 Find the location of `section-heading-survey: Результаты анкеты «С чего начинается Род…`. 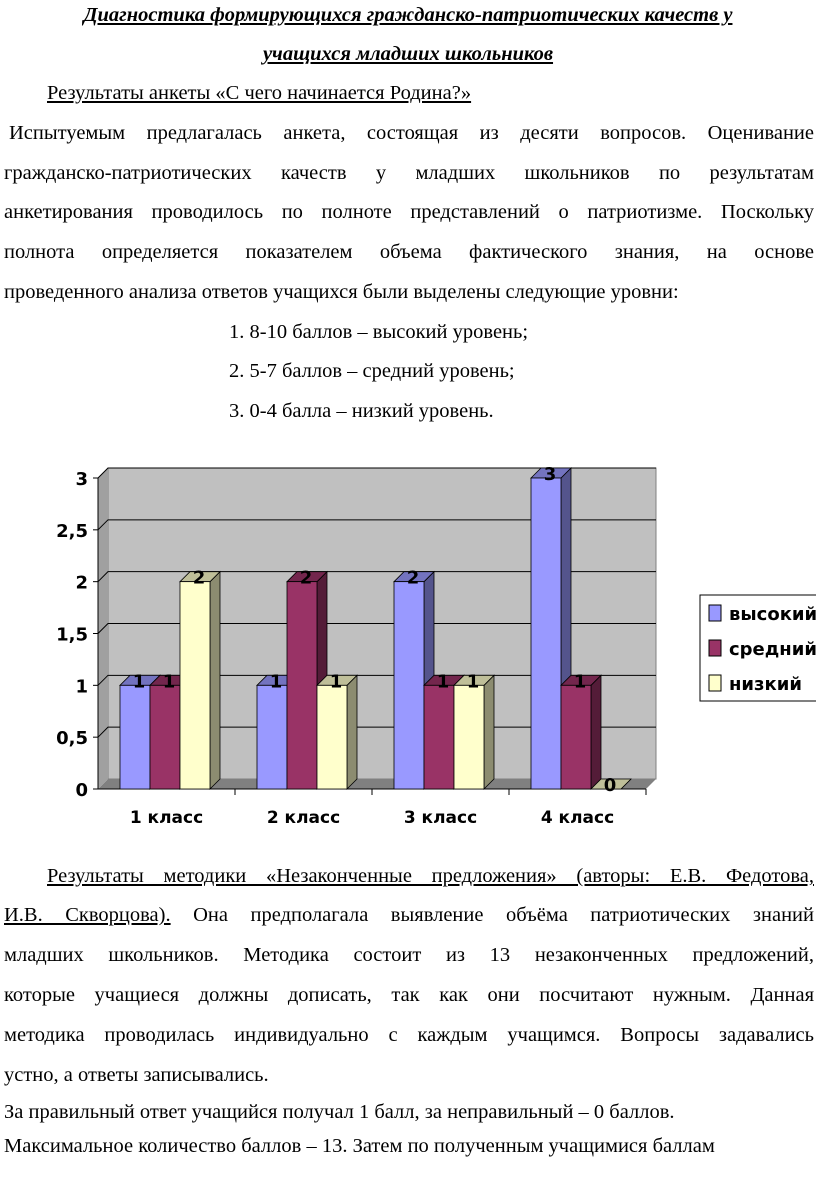

section-heading-survey: Результаты анкеты «С чего начинается Род… is located at coordinates (259, 93).